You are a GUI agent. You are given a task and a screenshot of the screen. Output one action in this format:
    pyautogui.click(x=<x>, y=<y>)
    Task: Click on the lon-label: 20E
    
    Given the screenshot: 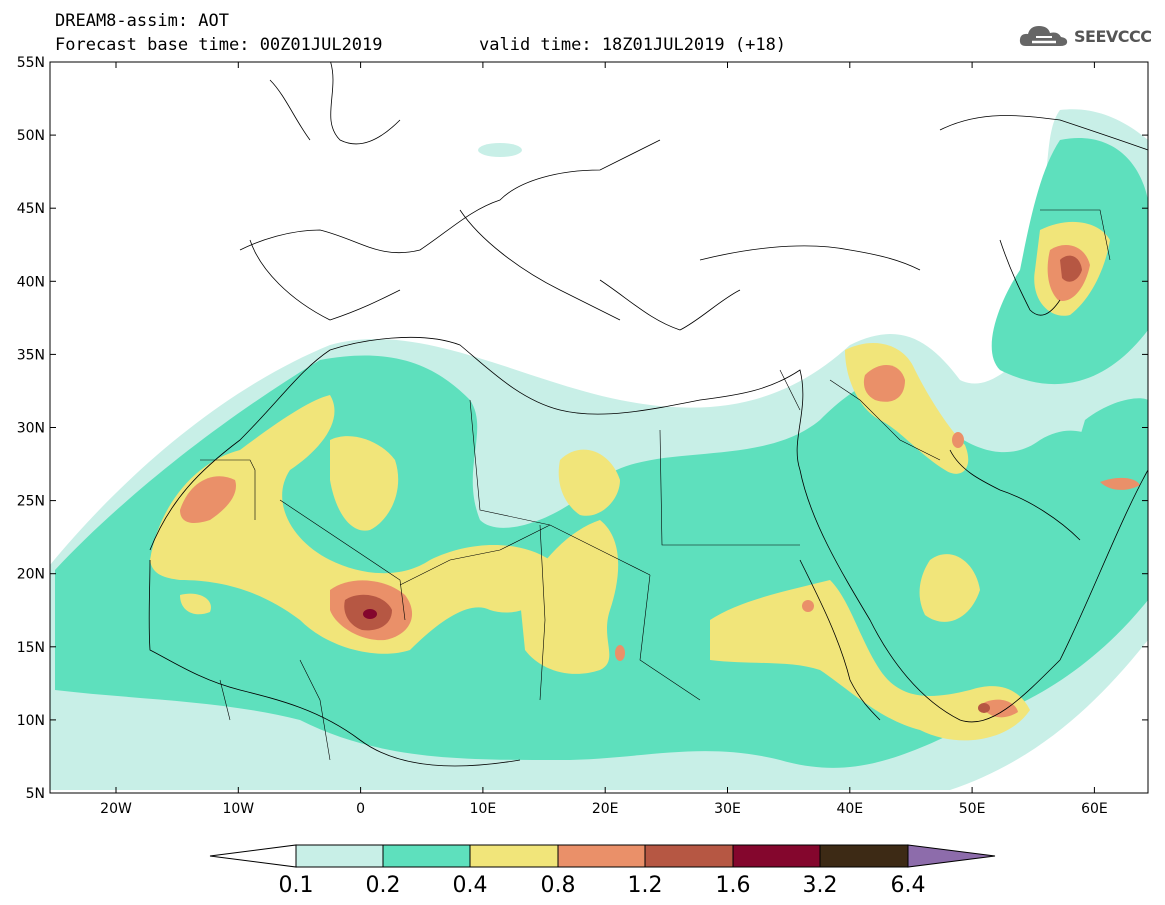 What is the action you would take?
    pyautogui.click(x=605, y=809)
    